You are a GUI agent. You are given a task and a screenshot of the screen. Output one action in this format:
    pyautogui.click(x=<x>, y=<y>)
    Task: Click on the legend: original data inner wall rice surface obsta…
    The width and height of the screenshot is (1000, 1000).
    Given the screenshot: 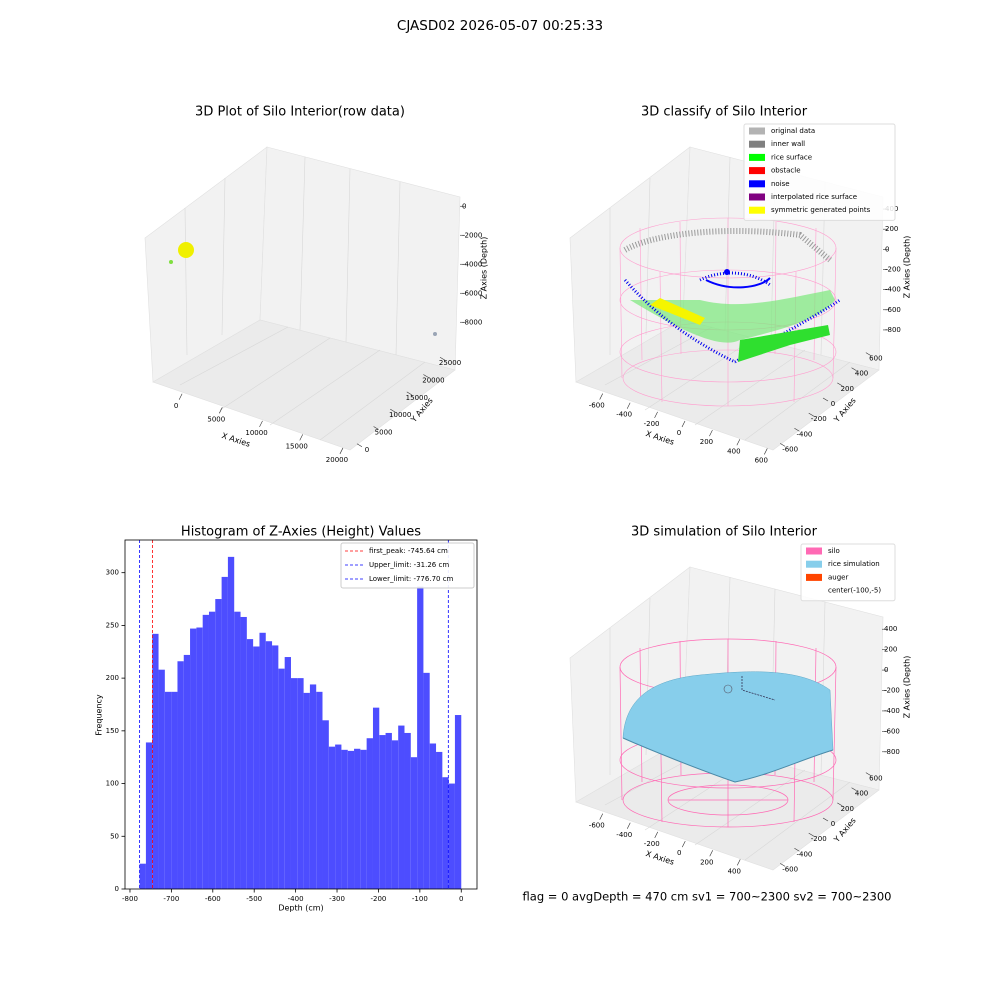 What is the action you would take?
    pyautogui.click(x=819, y=172)
    